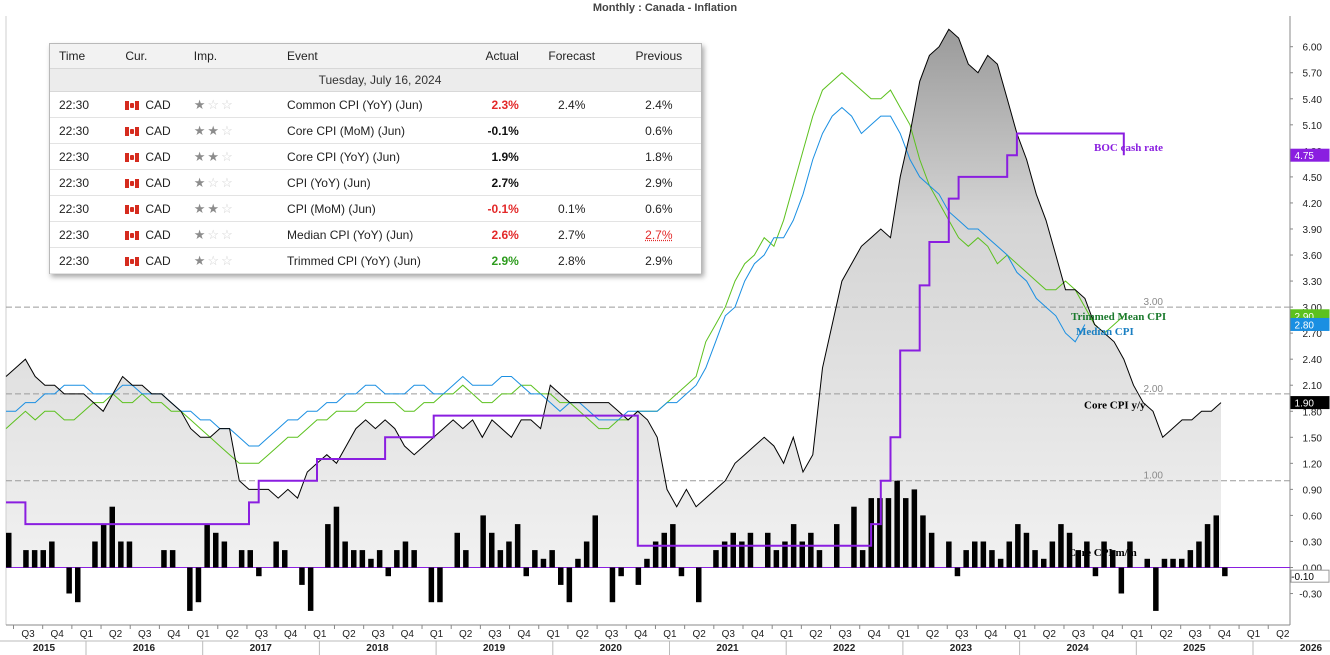 The height and width of the screenshot is (655, 1330). I want to click on y-tick-label: 2.10, so click(1313, 386).